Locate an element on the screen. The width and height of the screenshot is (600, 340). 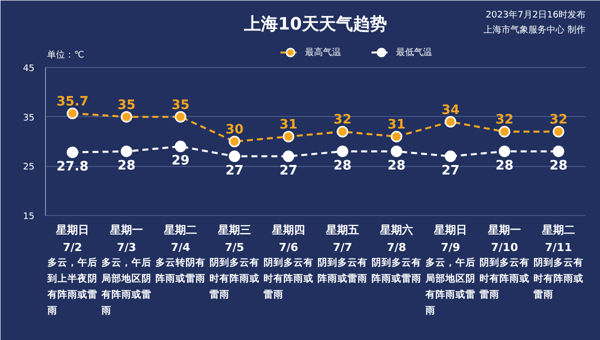
text: 多云转阴有阵雨或雷雨 is located at coordinates (181, 270).